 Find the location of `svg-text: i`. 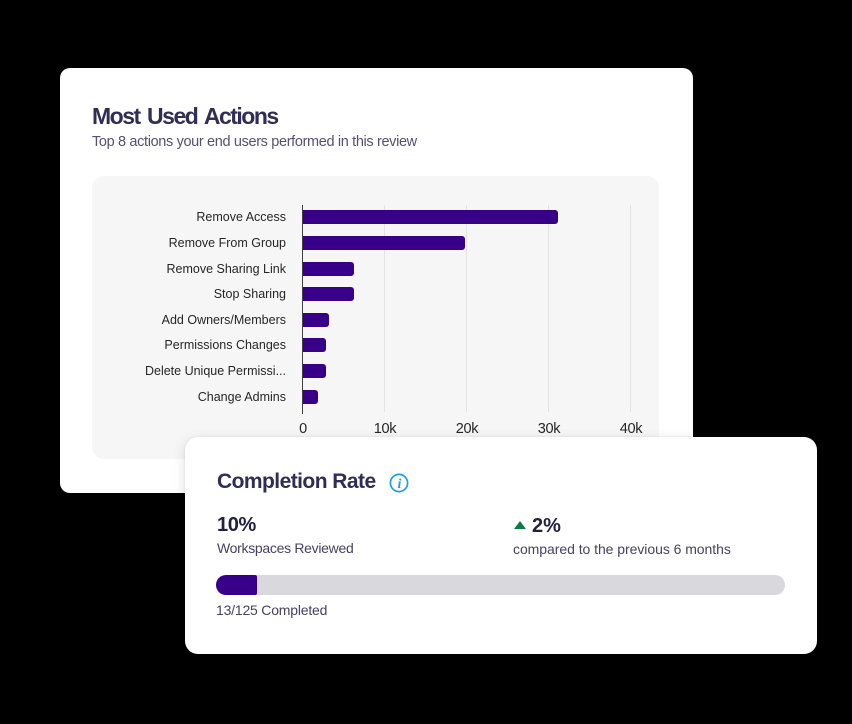

svg-text: i is located at coordinates (400, 484).